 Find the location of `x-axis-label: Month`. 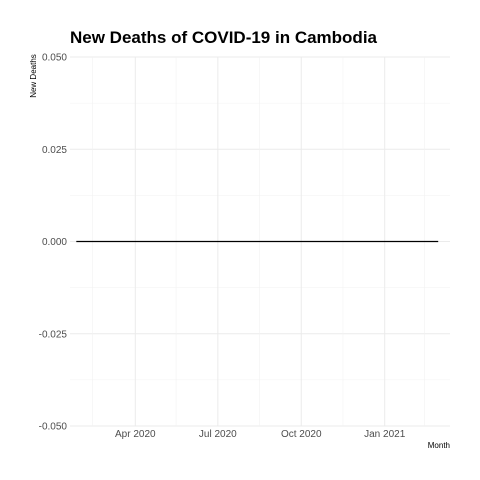

x-axis-label: Month is located at coordinates (439, 445).